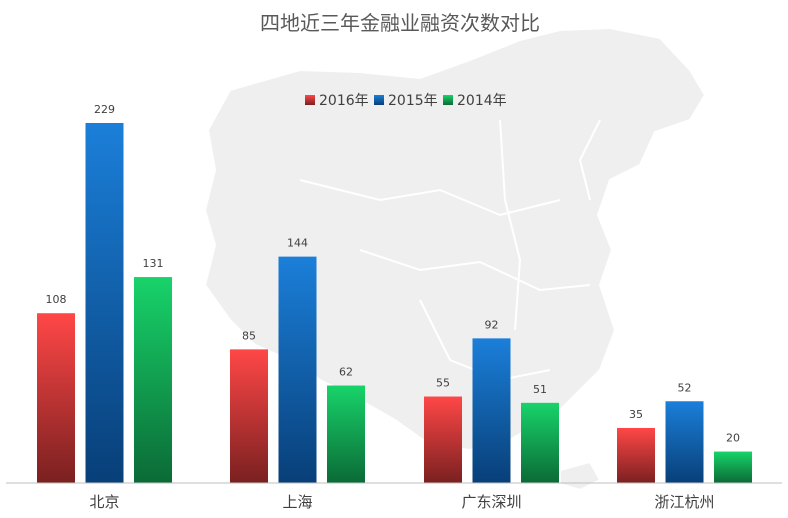 This screenshot has width=788, height=518. Describe the element at coordinates (413, 101) in the screenshot. I see `legend-label-1: 2015年` at that location.